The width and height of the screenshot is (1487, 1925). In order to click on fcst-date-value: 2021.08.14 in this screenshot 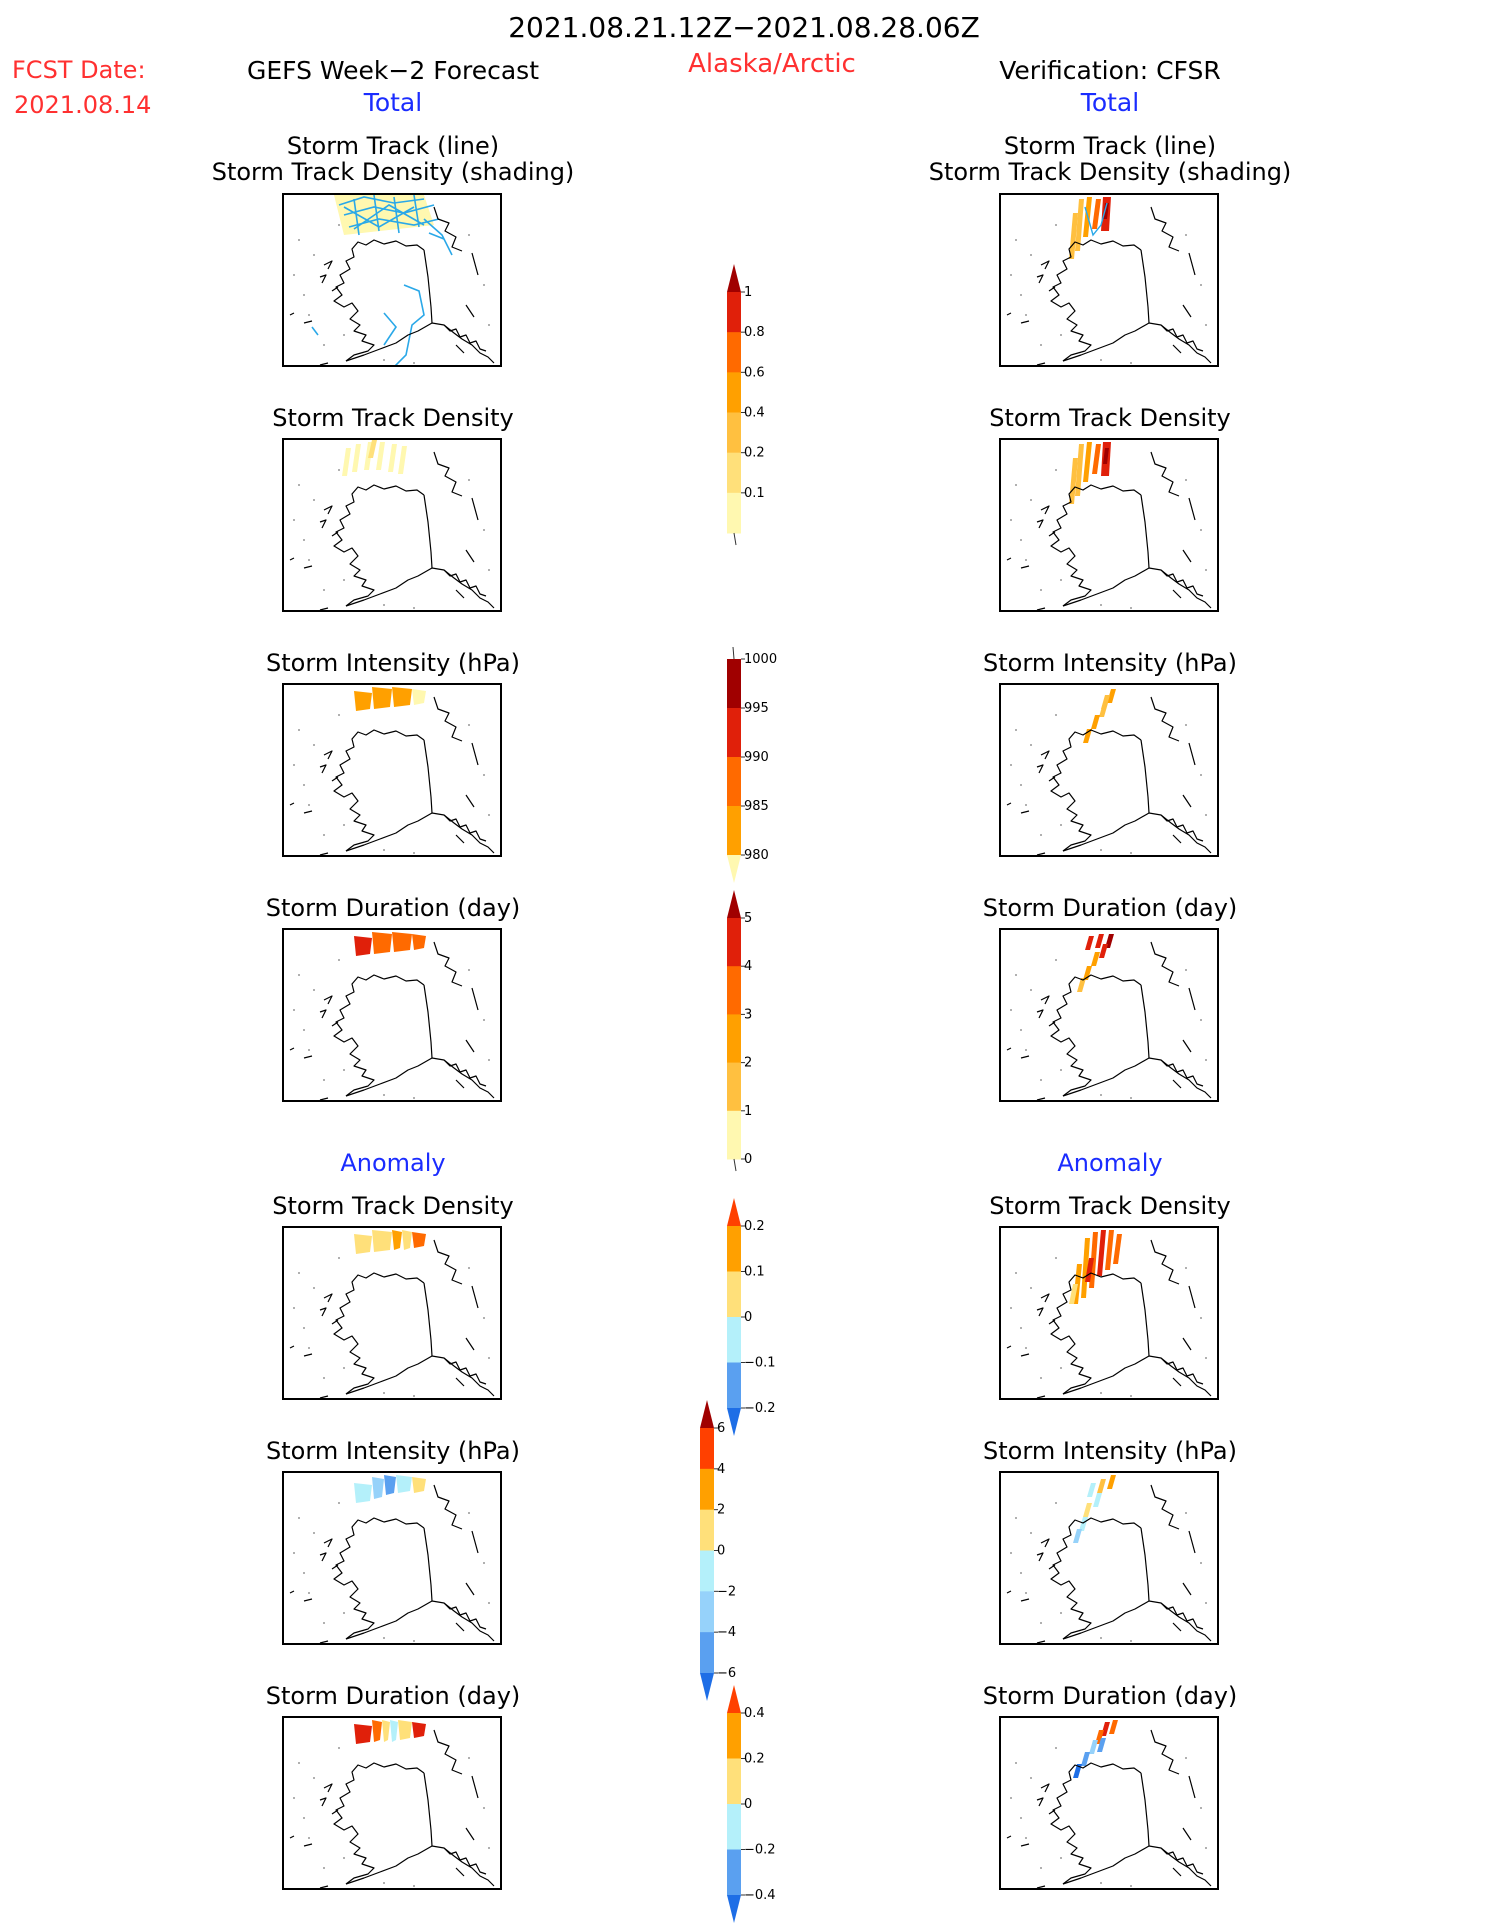, I will do `click(83, 105)`.